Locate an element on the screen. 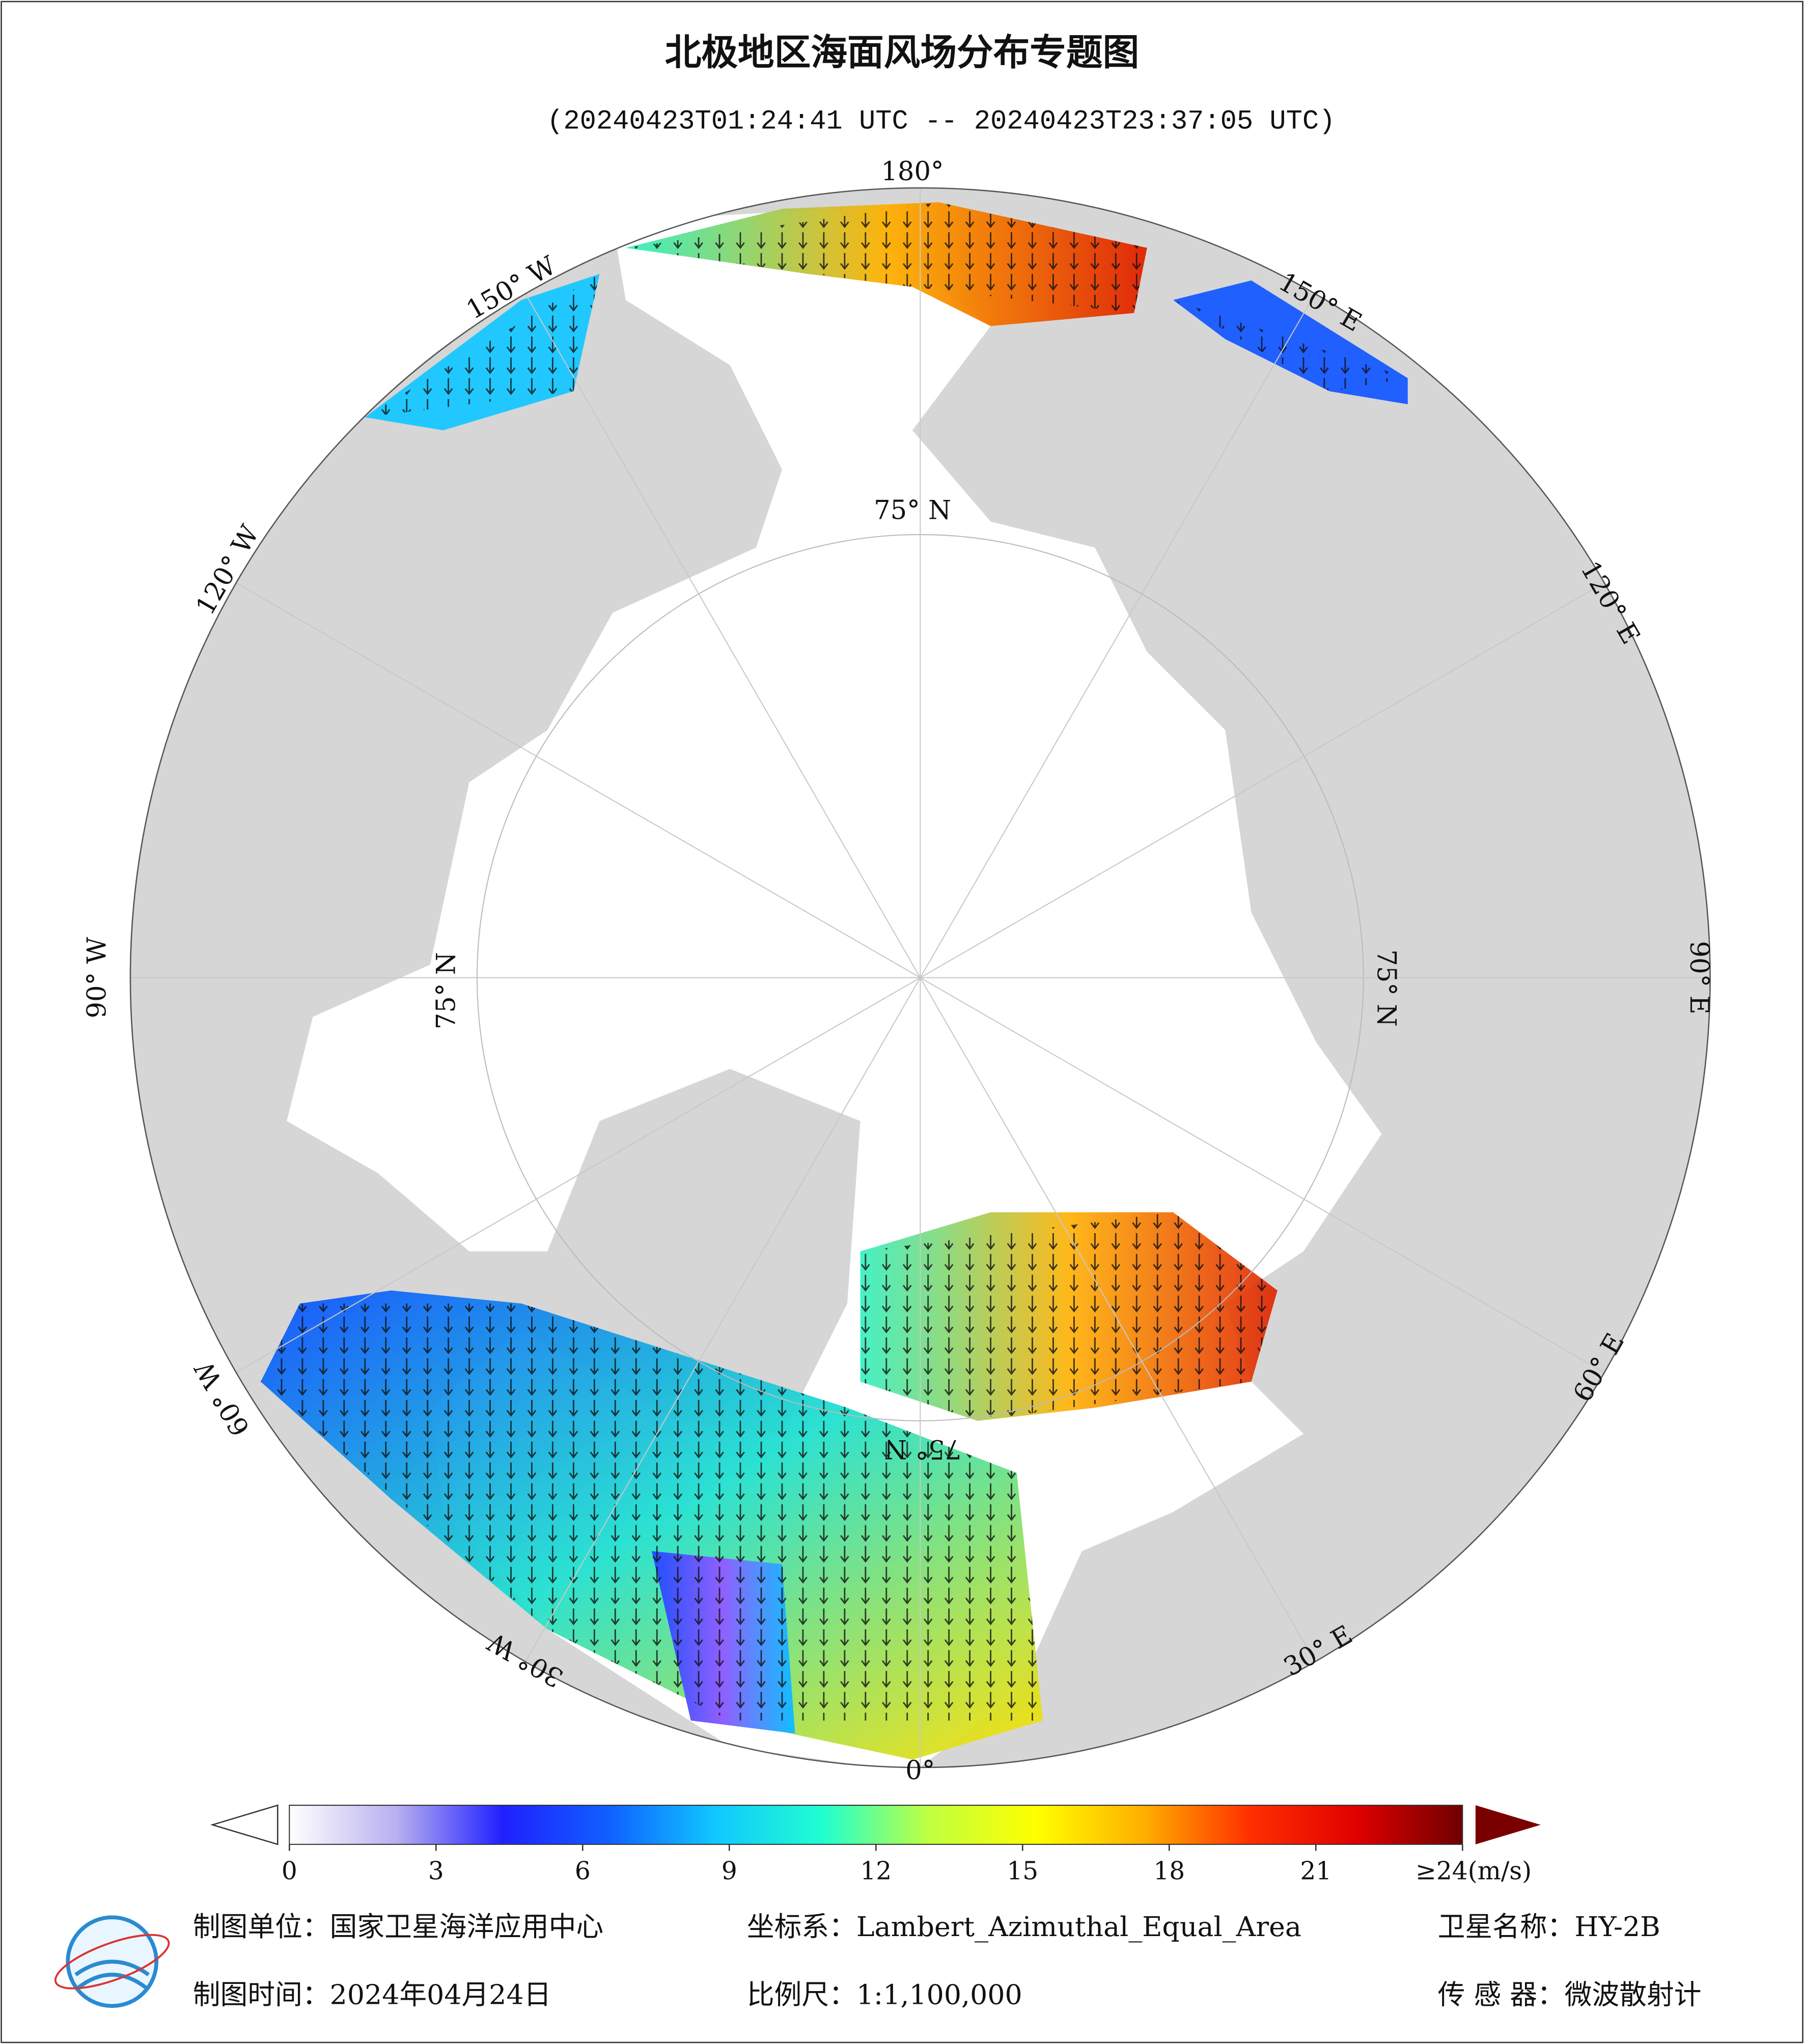 This screenshot has height=2044, width=1804. colorbar-tick-label: ≥24(m/s) is located at coordinates (1474, 1871).